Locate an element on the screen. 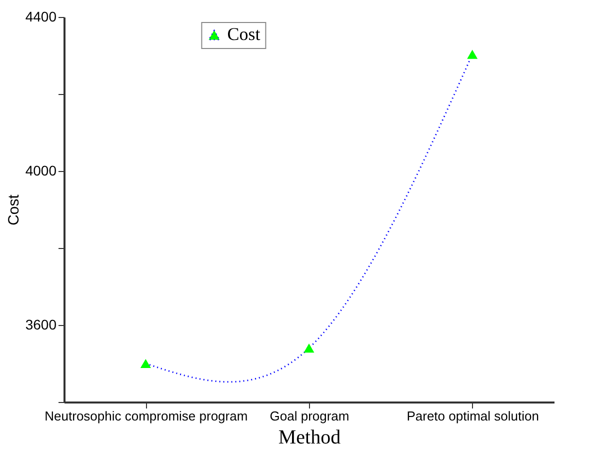 The image size is (595, 472). y-tick-label: 4400 is located at coordinates (41, 16).